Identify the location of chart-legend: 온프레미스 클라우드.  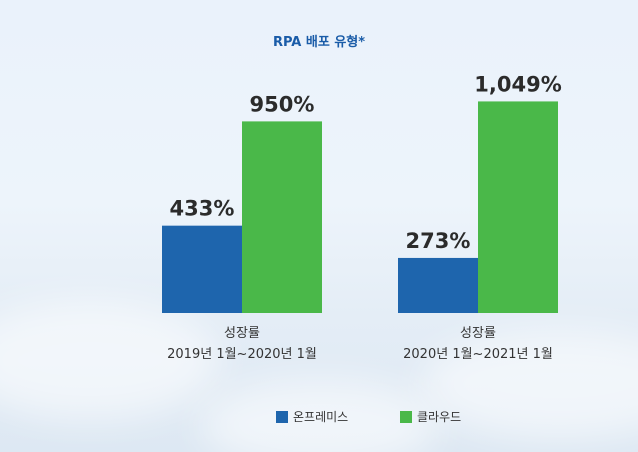
(319, 417).